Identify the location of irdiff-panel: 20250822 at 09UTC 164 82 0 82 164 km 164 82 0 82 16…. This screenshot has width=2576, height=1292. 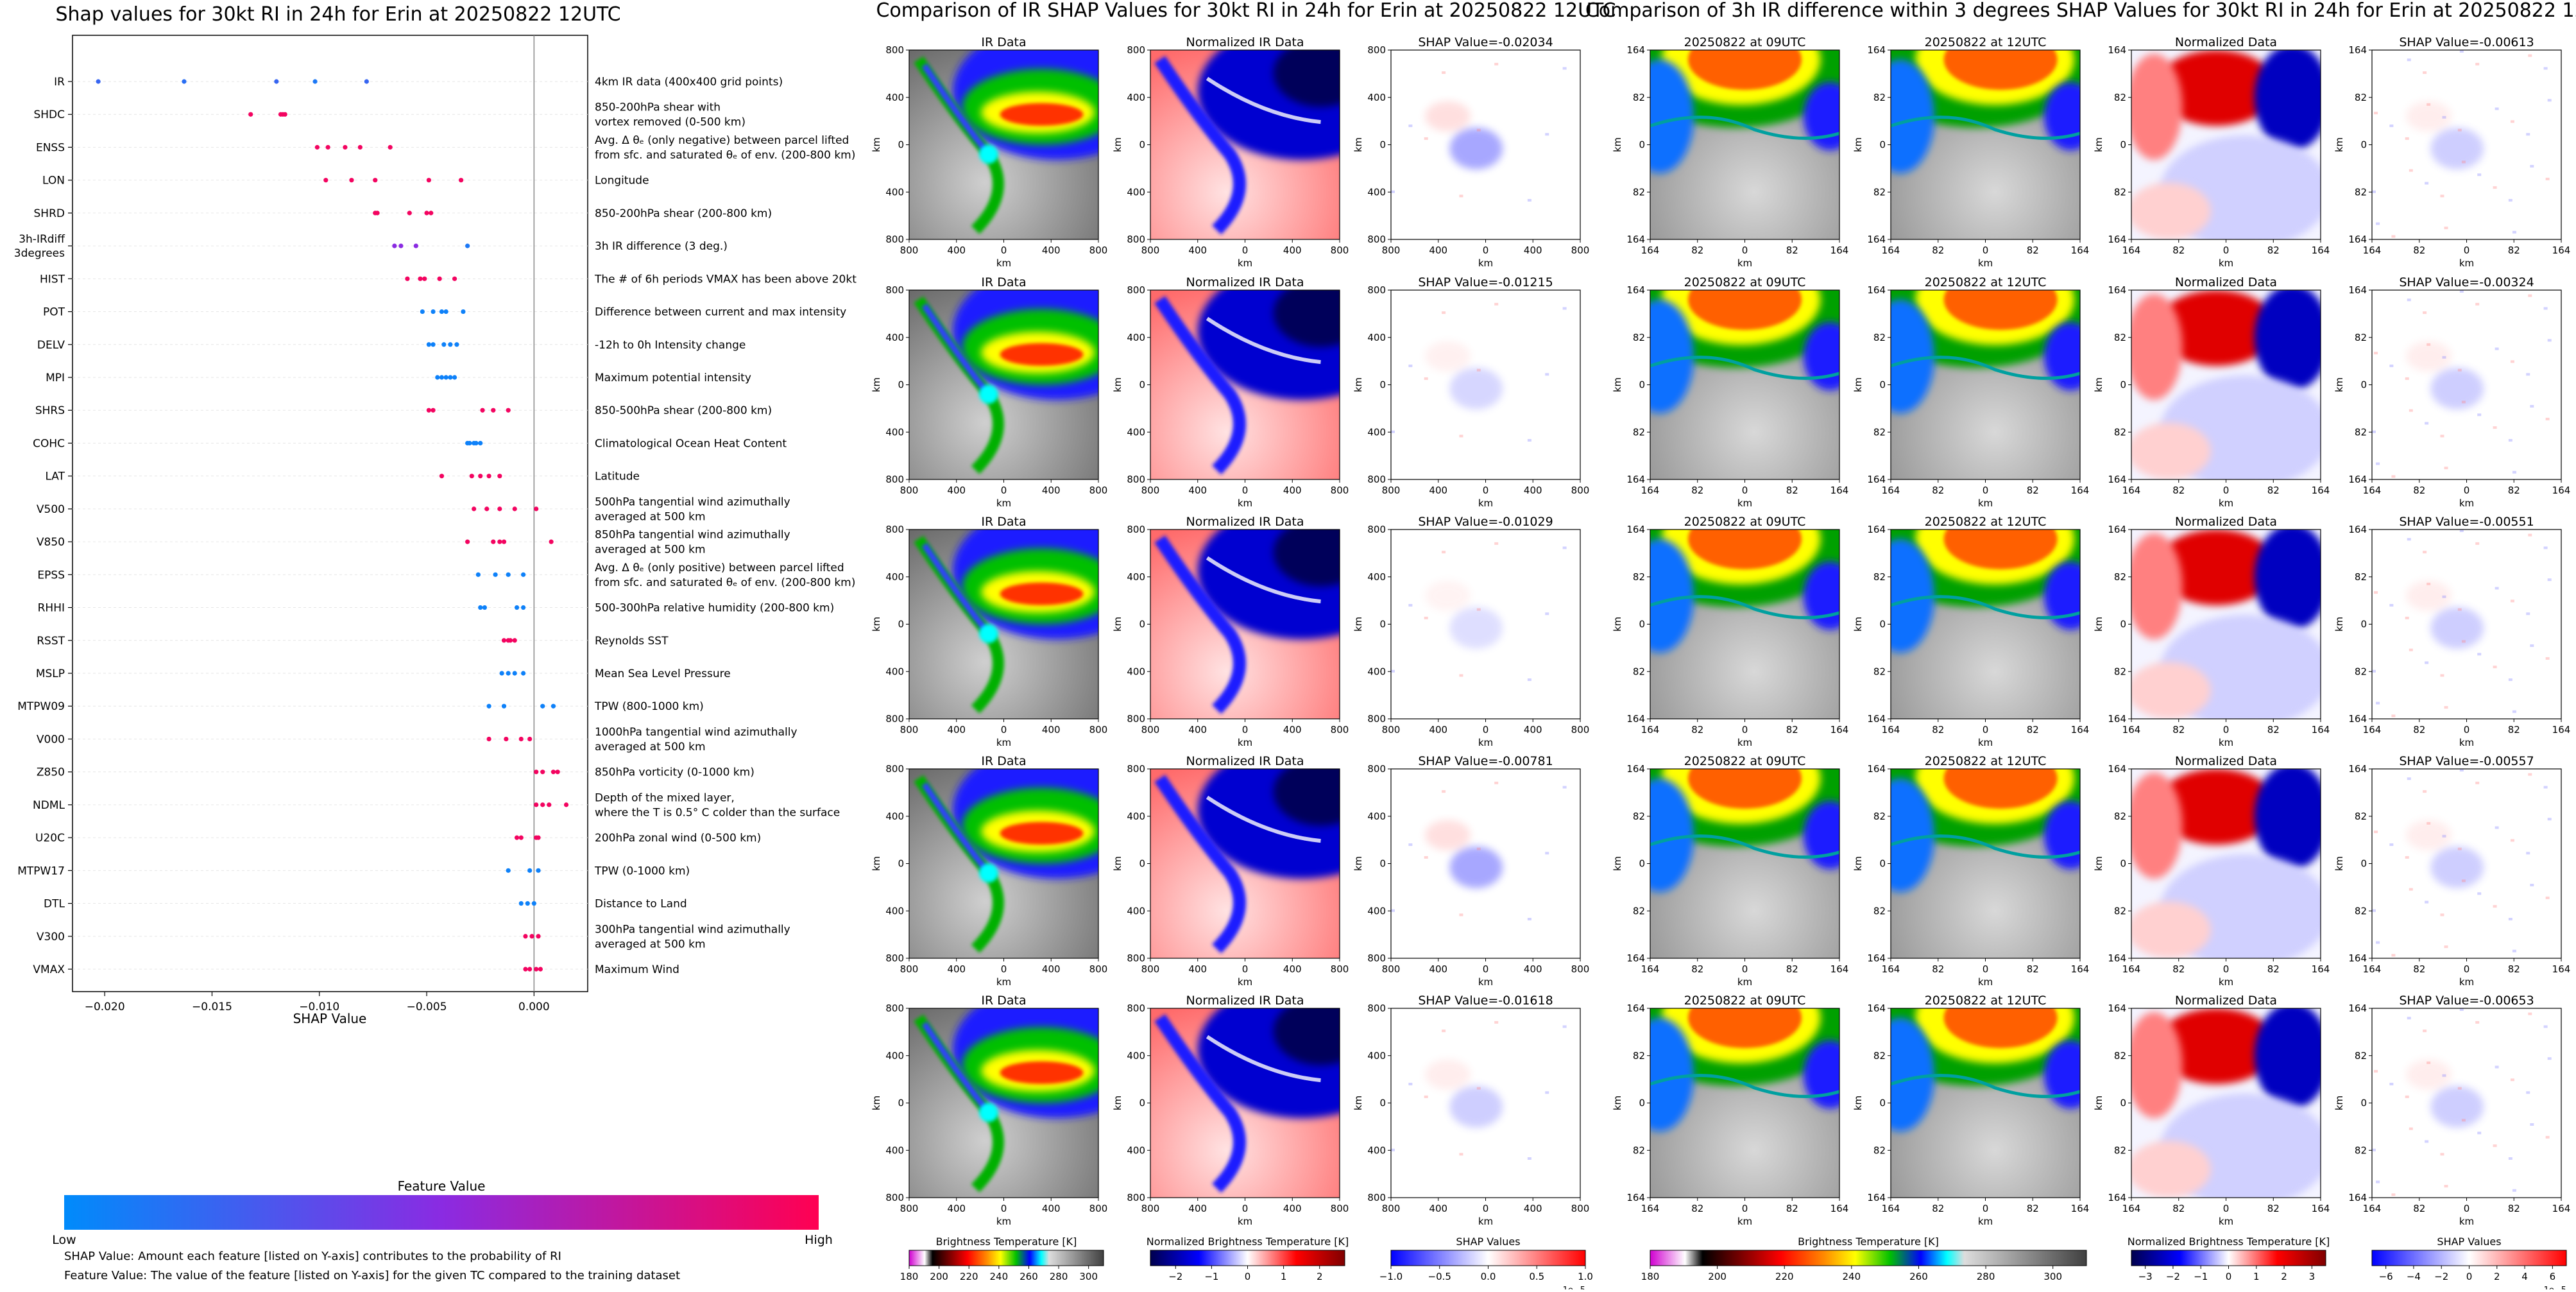
(1730, 152).